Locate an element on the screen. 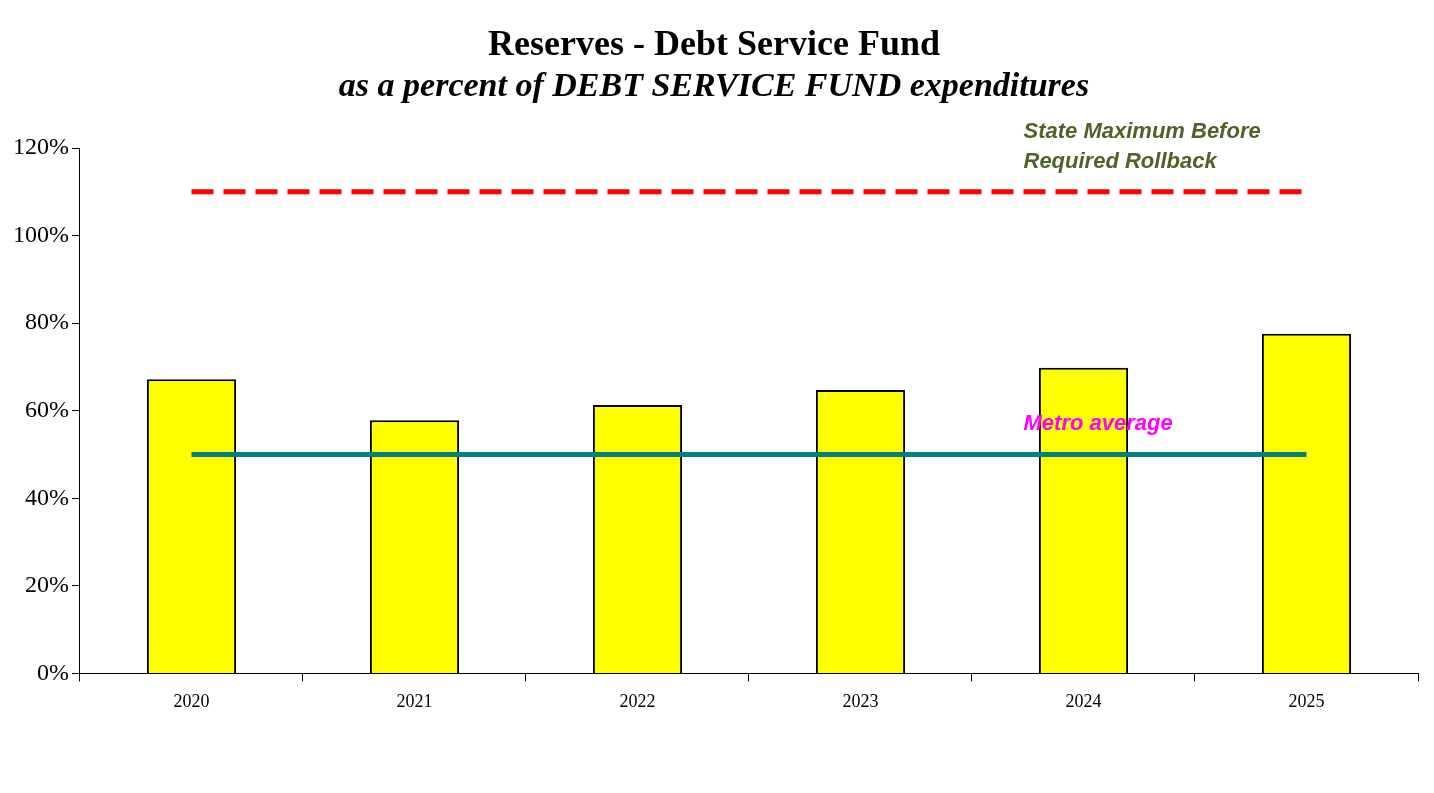 The width and height of the screenshot is (1434, 793). y-tick-label: 120% is located at coordinates (40, 146).